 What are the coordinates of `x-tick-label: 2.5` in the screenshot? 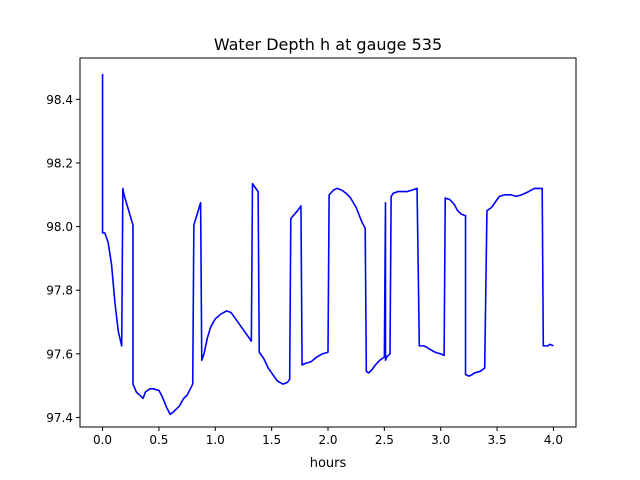 It's located at (384, 440).